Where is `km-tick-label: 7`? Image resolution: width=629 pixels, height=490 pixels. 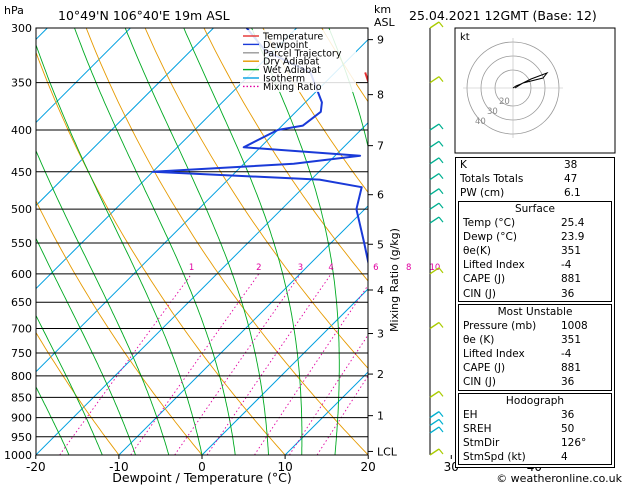 km-tick-label: 7 is located at coordinates (380, 146).